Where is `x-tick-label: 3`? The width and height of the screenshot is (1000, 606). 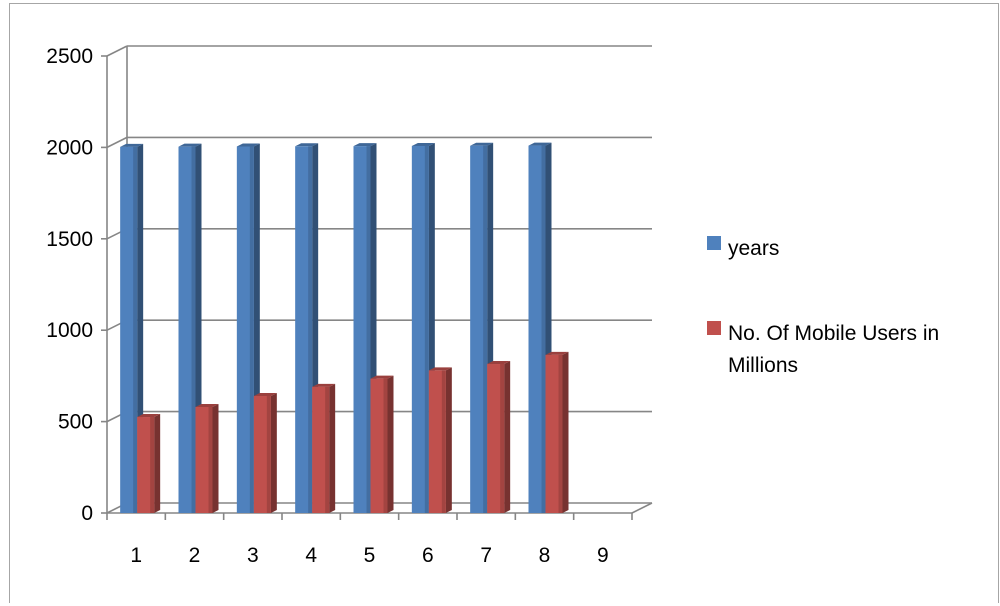 x-tick-label: 3 is located at coordinates (253, 555).